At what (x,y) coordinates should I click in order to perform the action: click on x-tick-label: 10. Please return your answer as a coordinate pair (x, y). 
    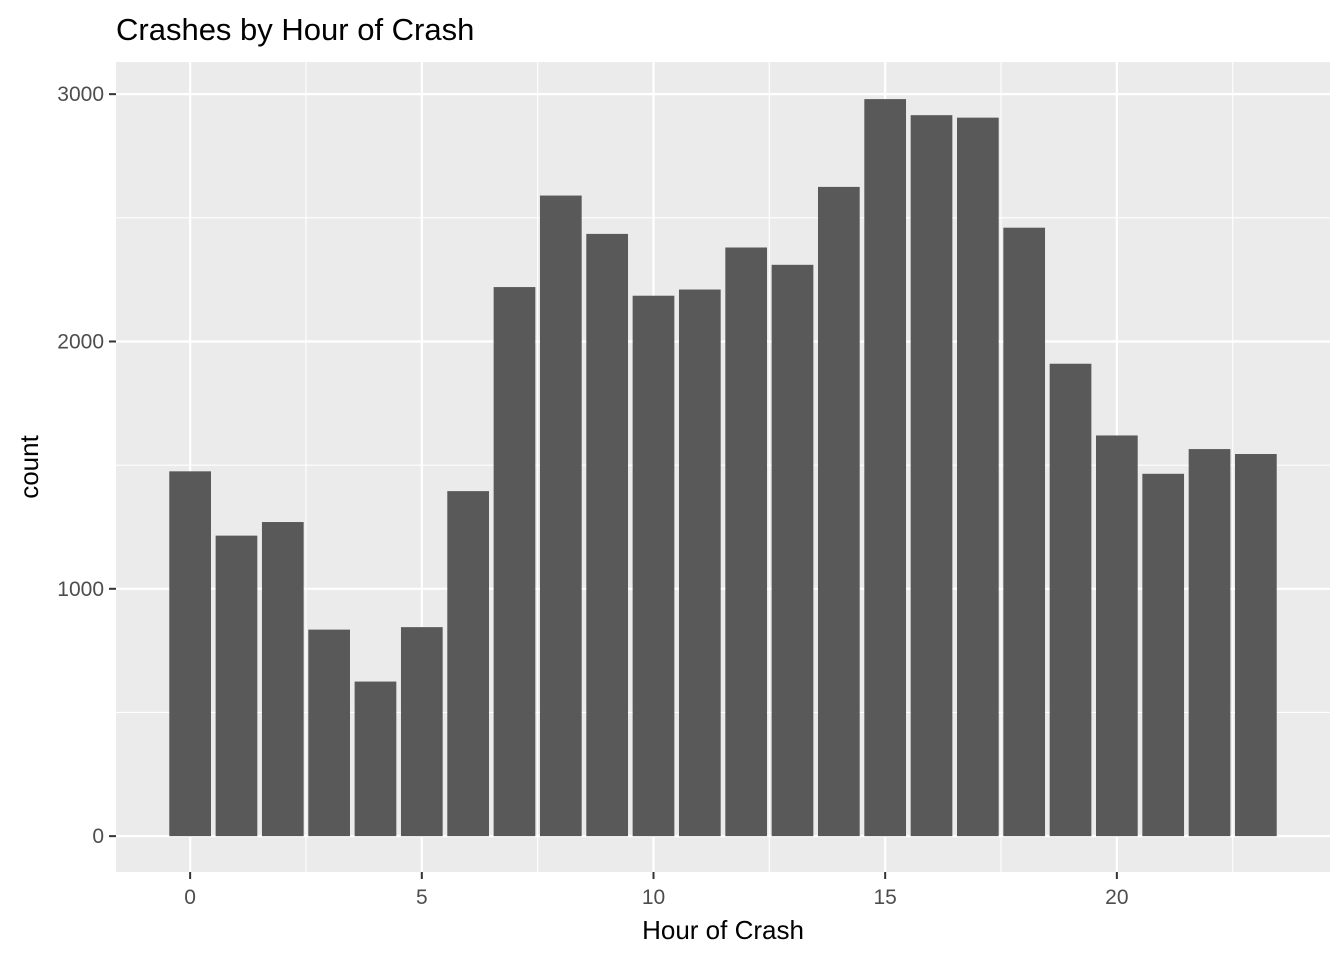
    Looking at the image, I should click on (653, 897).